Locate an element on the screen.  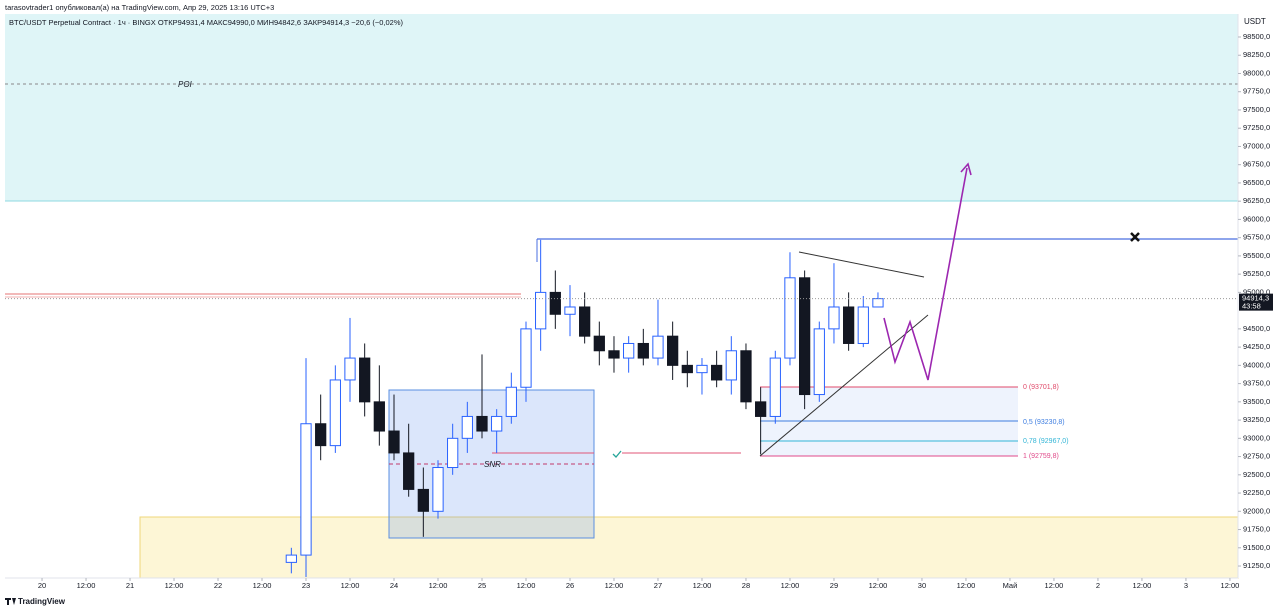
y-tick-label: 96000,0 is located at coordinates (1256, 218).